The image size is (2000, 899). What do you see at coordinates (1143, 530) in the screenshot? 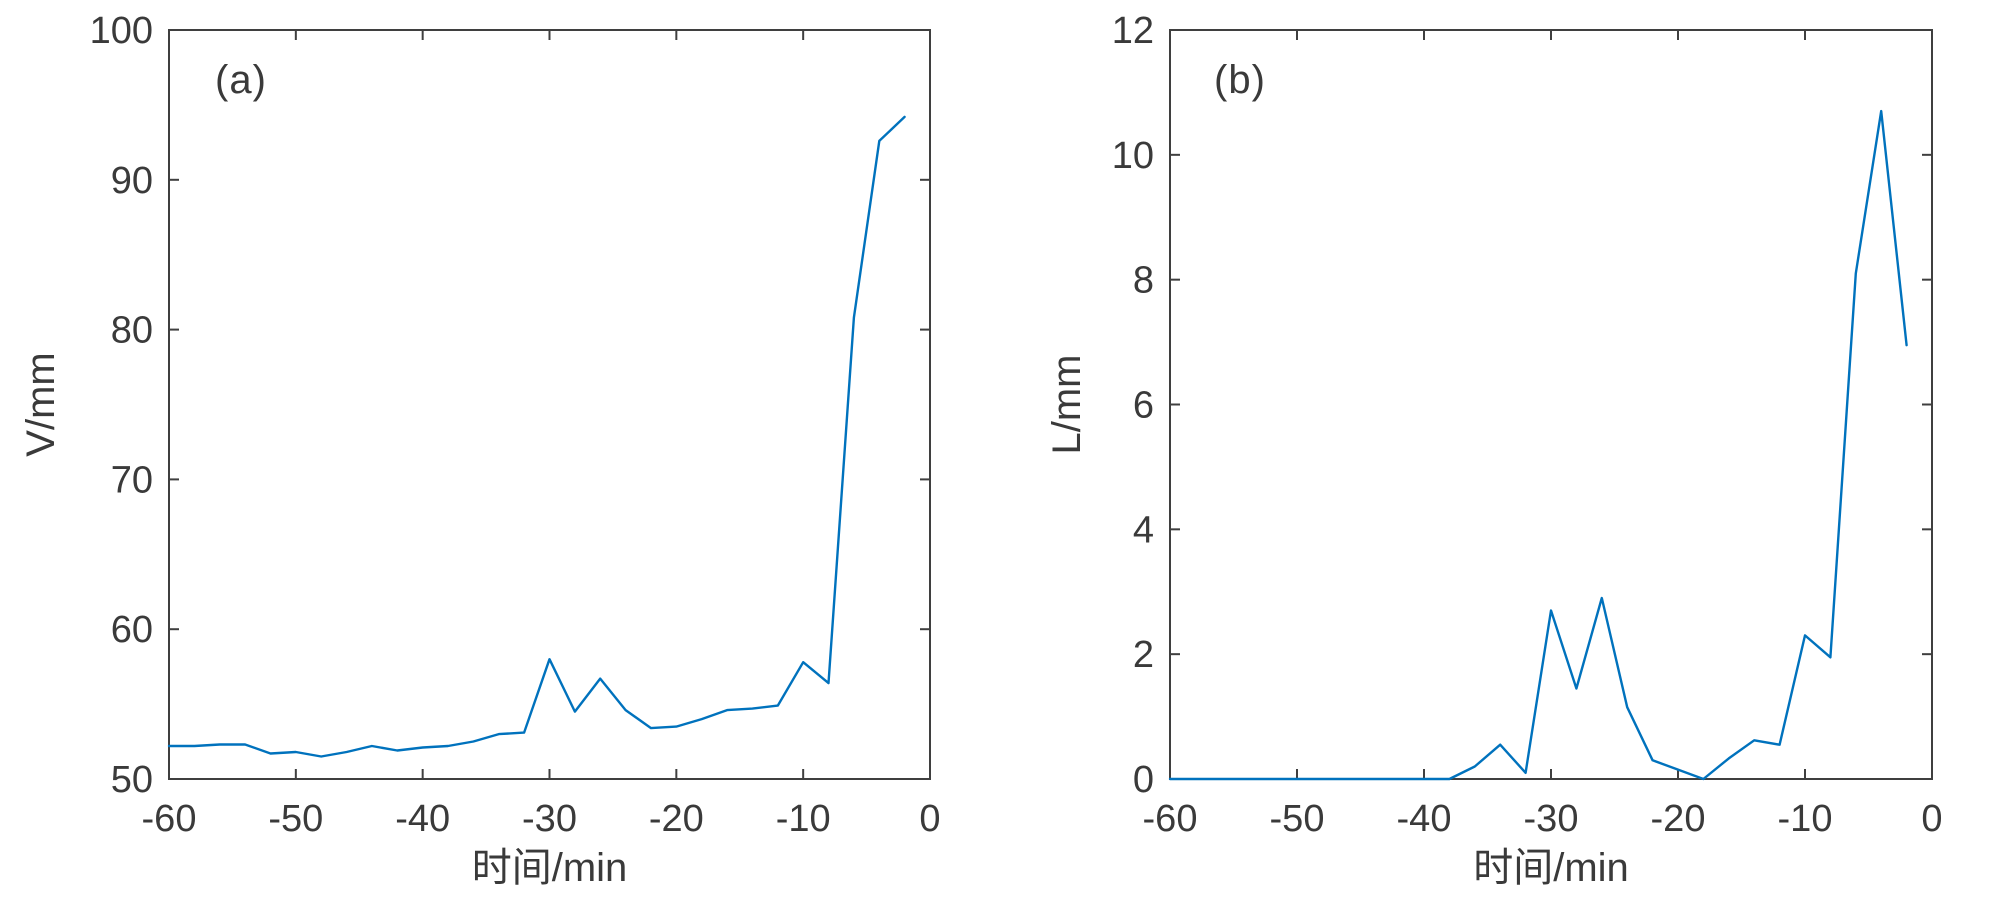
I see `y-tick-label: 4` at bounding box center [1143, 530].